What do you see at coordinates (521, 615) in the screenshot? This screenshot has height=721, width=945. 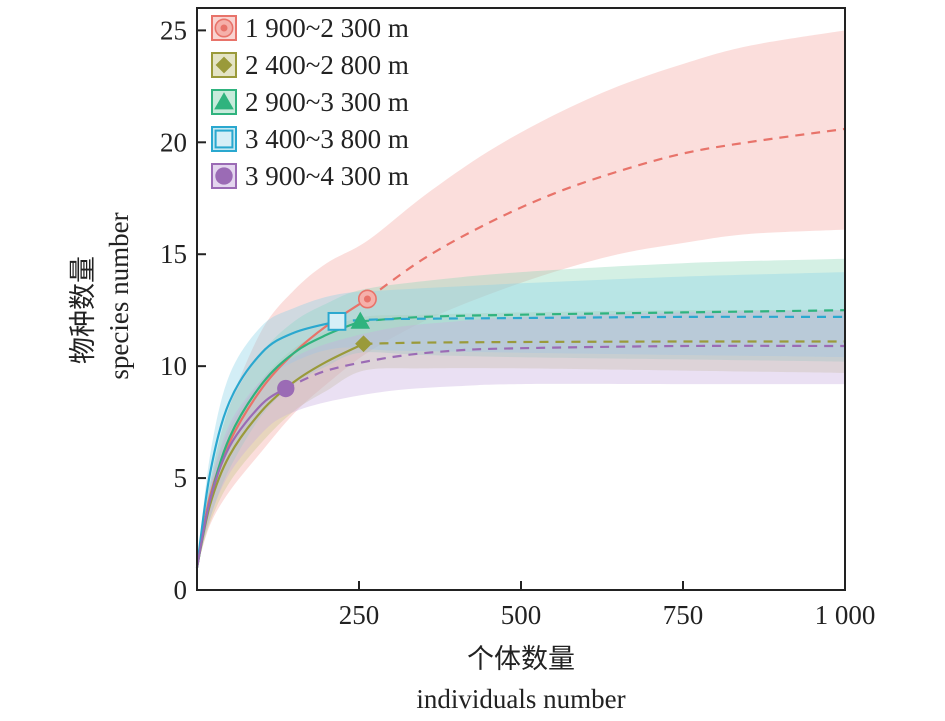 I see `x-tick-label-500: 500` at bounding box center [521, 615].